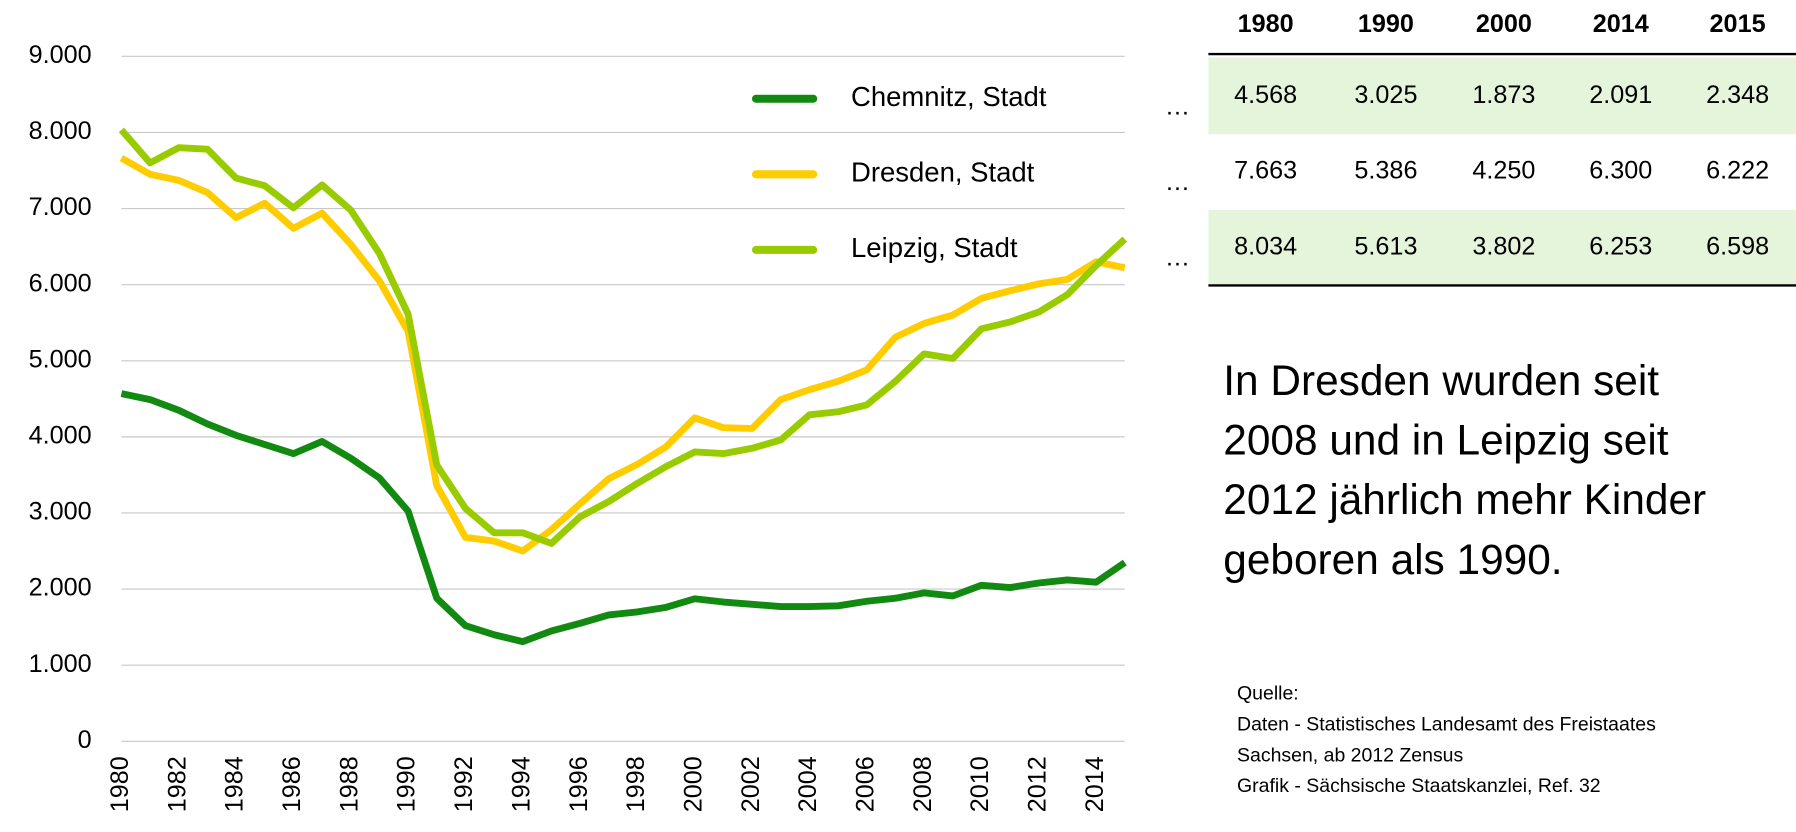  What do you see at coordinates (1737, 171) in the screenshot?
I see `table-cell: 6.222` at bounding box center [1737, 171].